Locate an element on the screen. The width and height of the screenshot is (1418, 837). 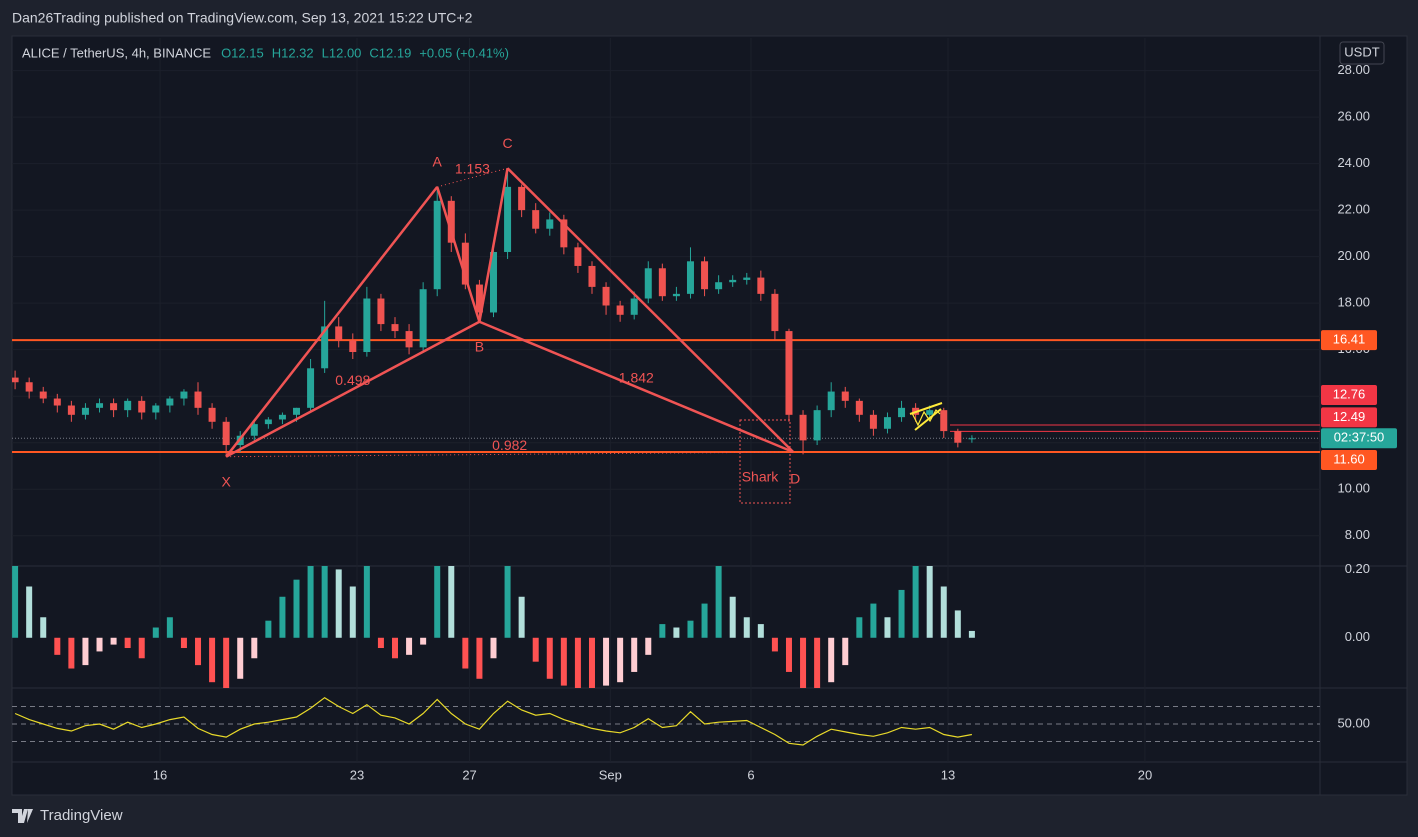
x-tick-label: Sep is located at coordinates (610, 774).